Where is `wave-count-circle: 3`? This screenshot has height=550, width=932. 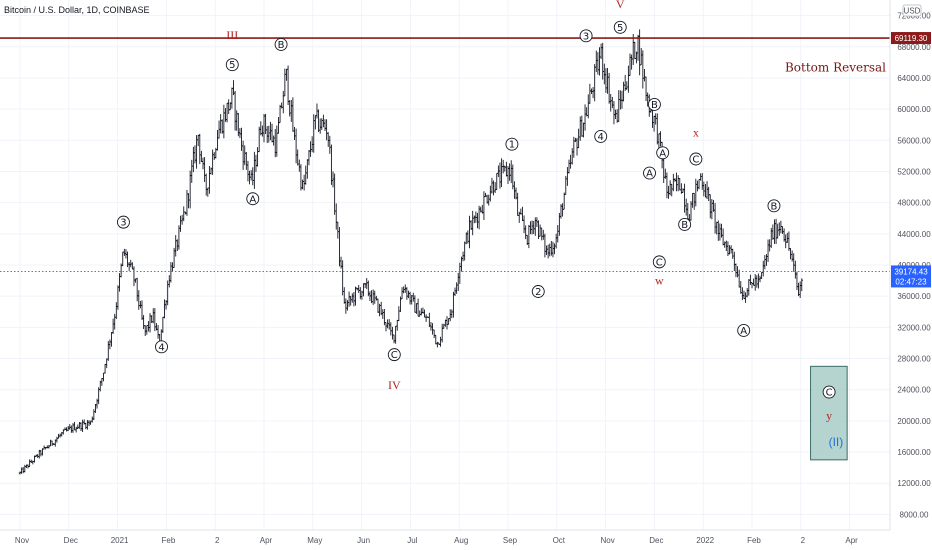 wave-count-circle: 3 is located at coordinates (123, 222).